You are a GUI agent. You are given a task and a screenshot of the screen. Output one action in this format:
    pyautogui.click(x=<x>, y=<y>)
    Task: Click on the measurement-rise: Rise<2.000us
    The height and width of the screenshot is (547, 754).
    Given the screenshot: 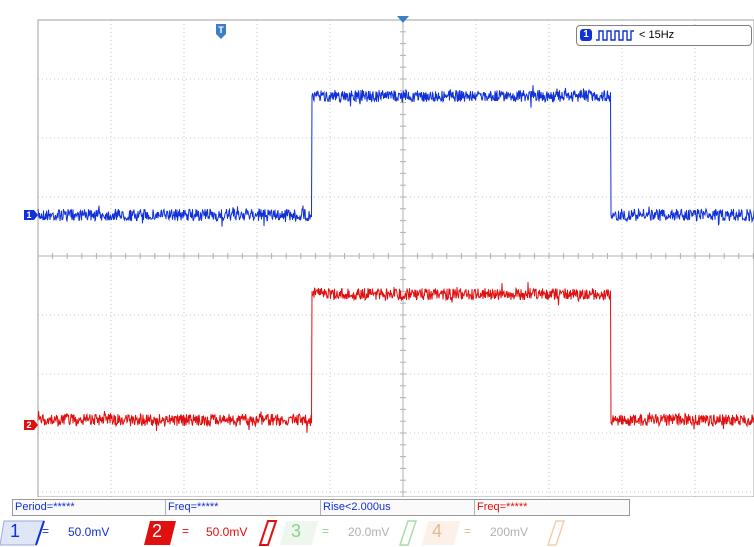 What is the action you would take?
    pyautogui.click(x=357, y=507)
    